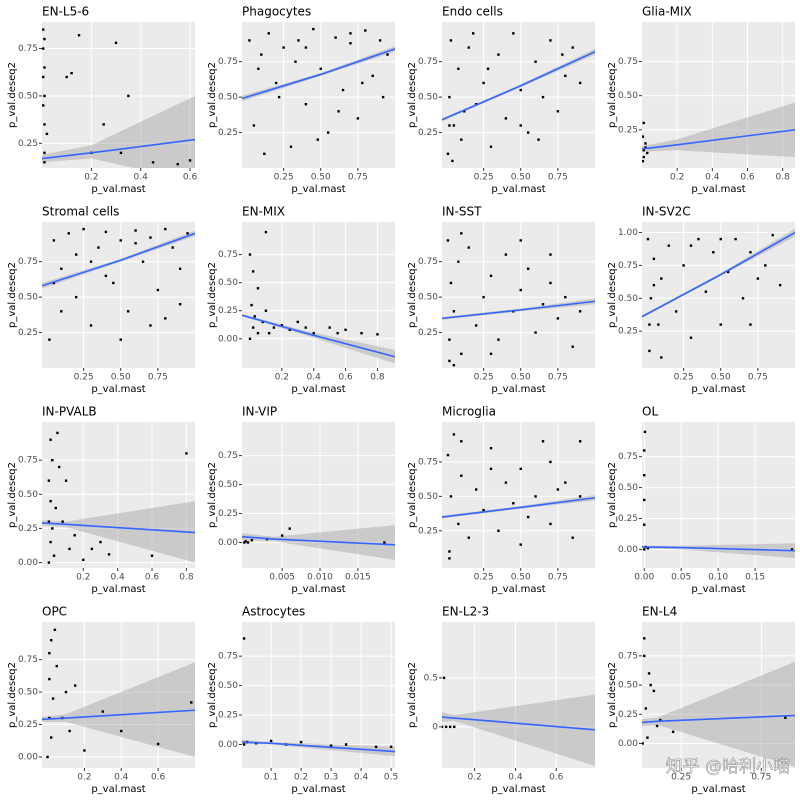 The width and height of the screenshot is (800, 800). Describe the element at coordinates (681, 778) in the screenshot. I see `x-tick-label: 0.25` at that location.